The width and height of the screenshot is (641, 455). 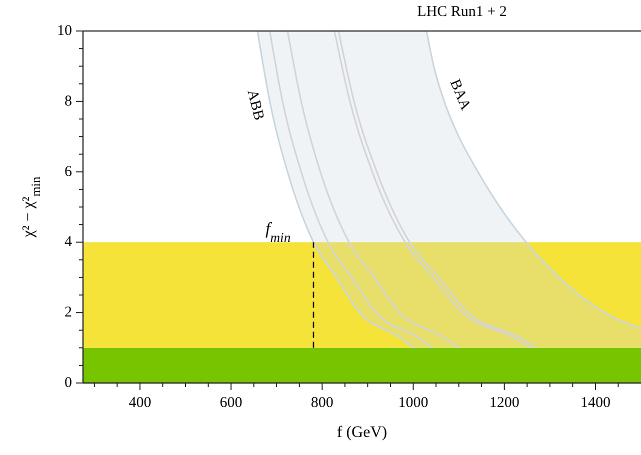 I want to click on y-tick-label: 2, so click(x=68, y=312).